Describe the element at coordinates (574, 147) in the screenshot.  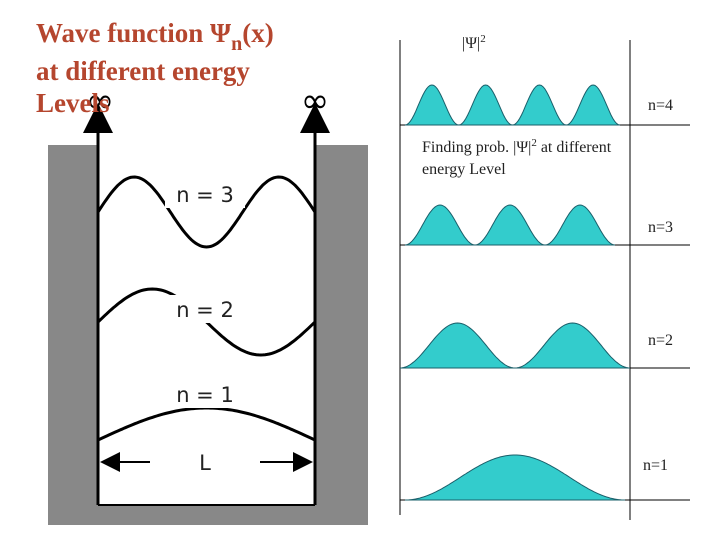
I see `caption-text: at different` at that location.